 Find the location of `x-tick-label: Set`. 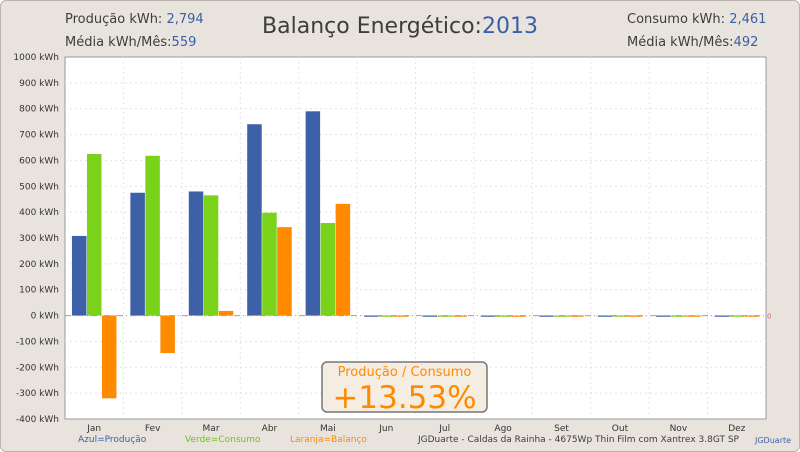

x-tick-label: Set is located at coordinates (561, 429).